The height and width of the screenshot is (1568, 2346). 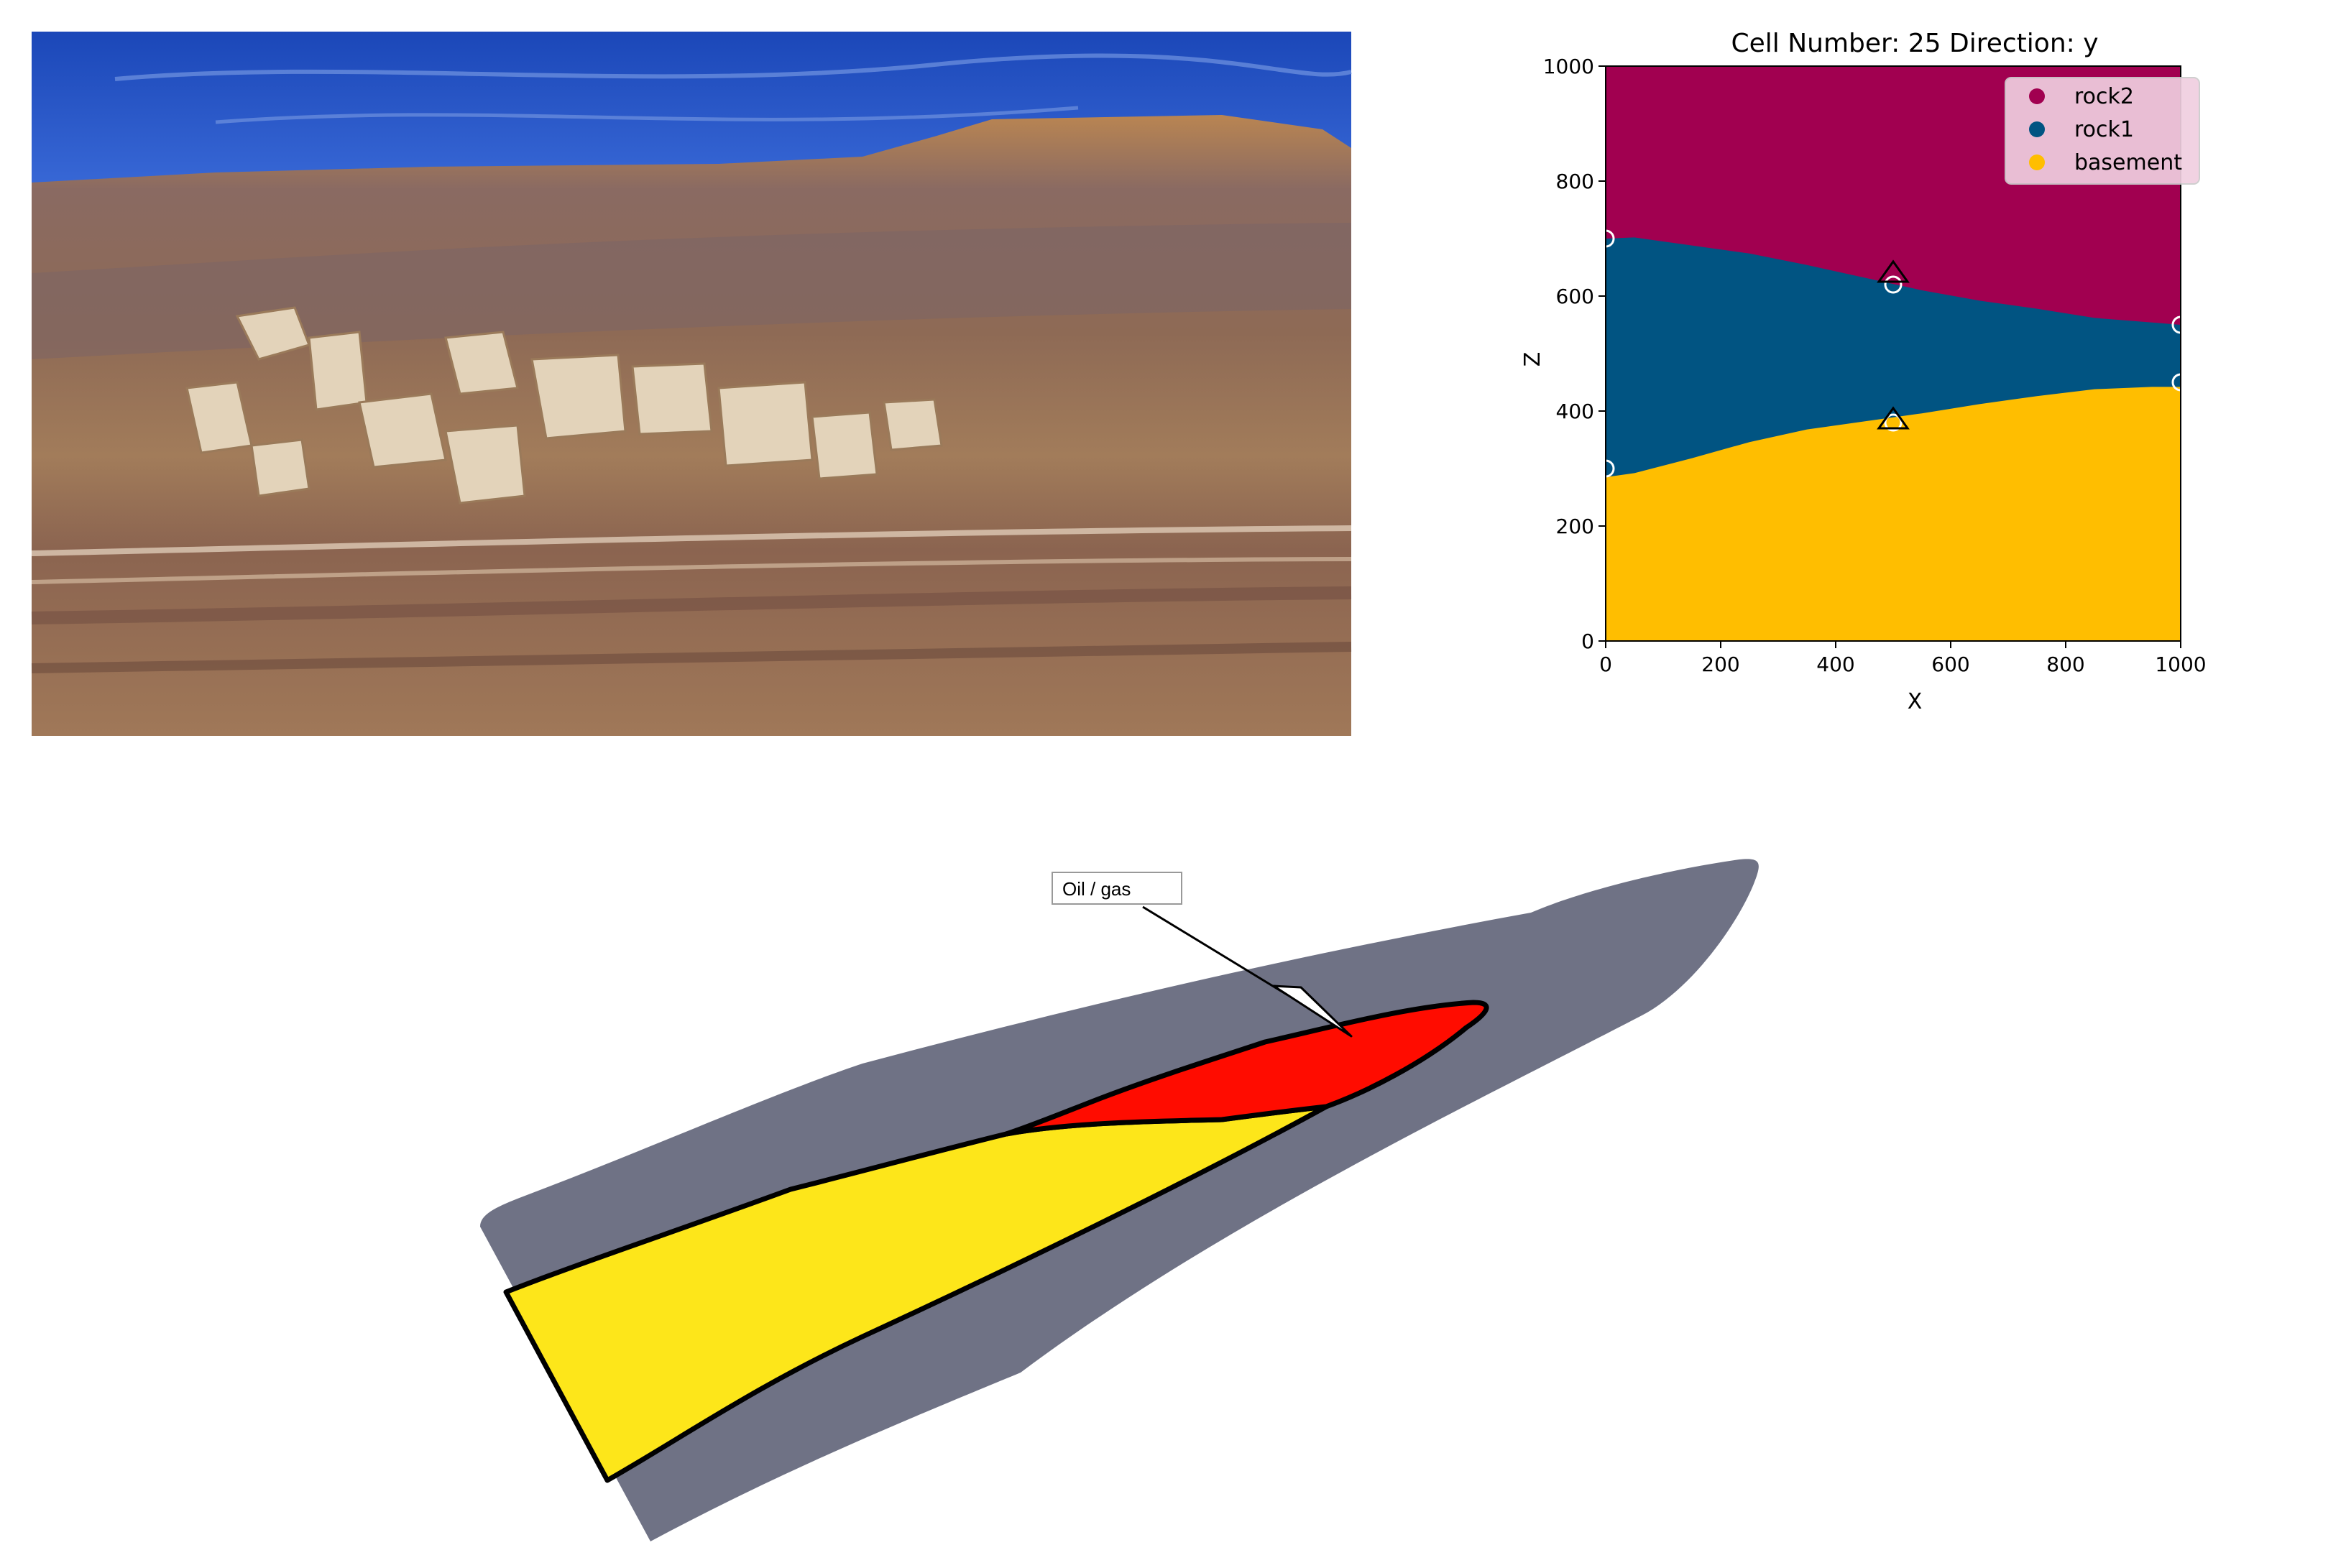 I want to click on legend-box, so click(x=2102, y=131).